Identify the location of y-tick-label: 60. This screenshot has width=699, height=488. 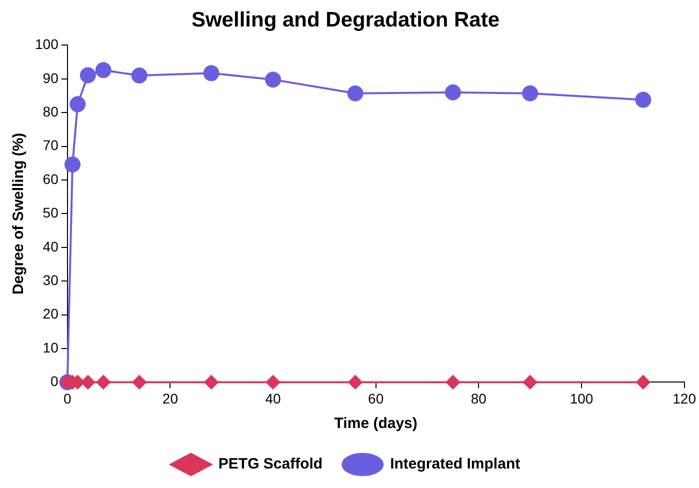
(50, 178).